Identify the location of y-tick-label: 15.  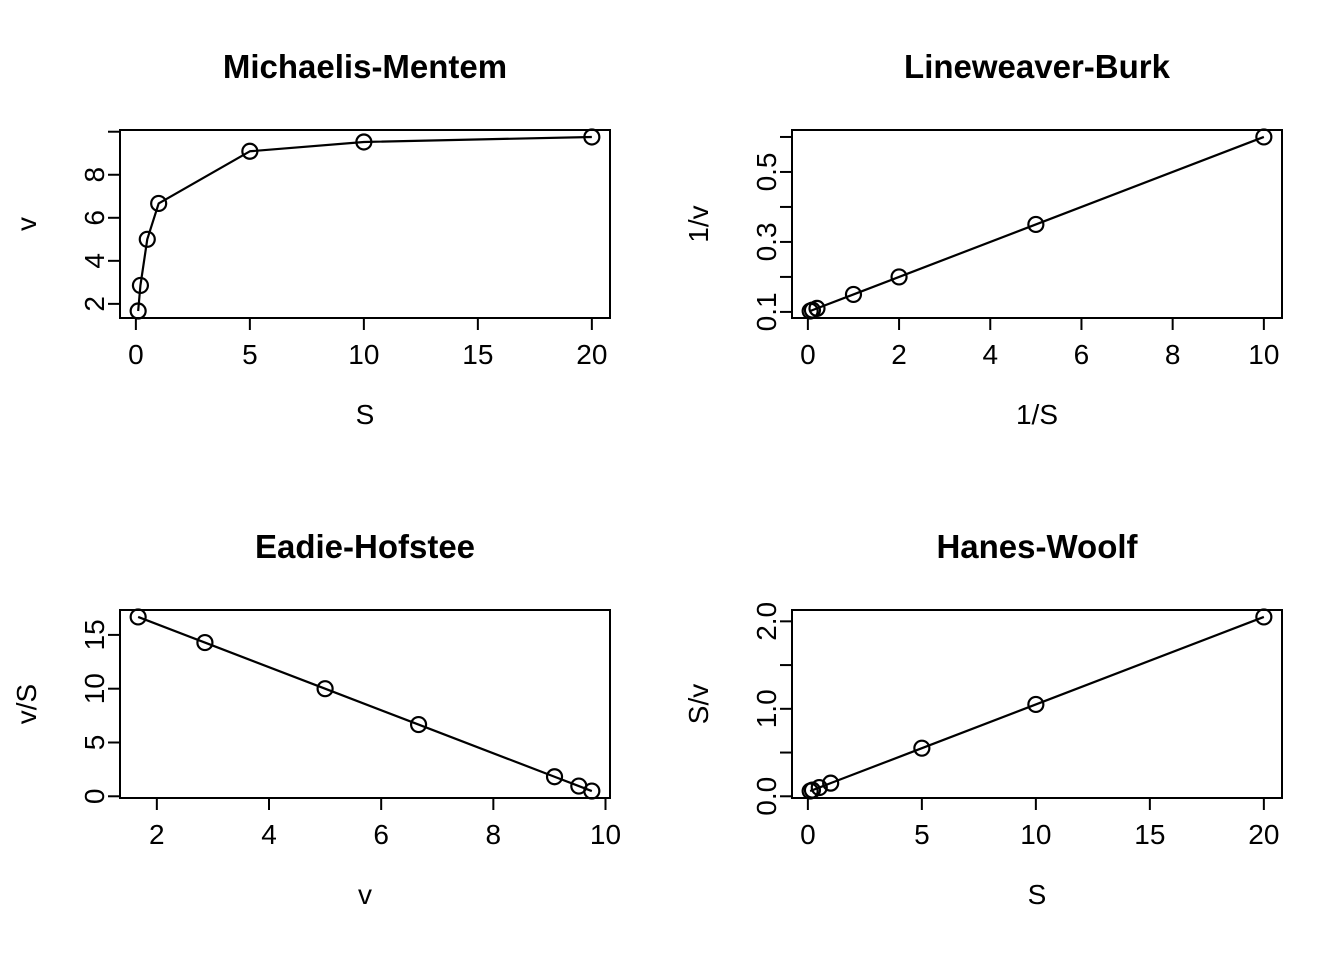
(94, 634).